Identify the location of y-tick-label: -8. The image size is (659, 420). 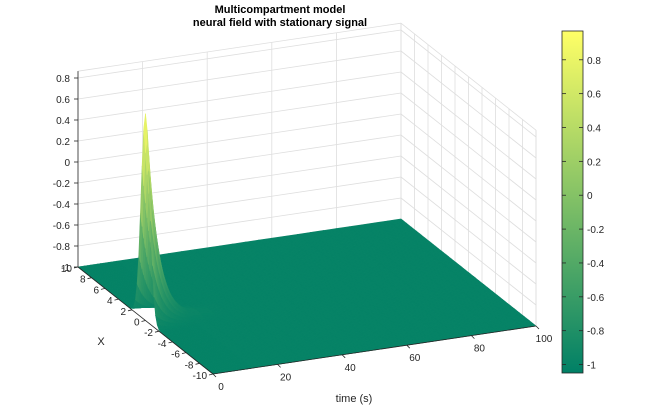
(189, 365).